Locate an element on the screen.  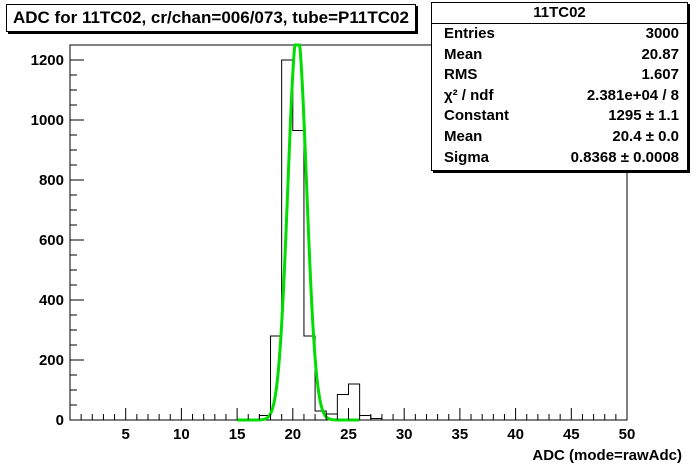
stats-value: 1295 ± 1.1 is located at coordinates (643, 116).